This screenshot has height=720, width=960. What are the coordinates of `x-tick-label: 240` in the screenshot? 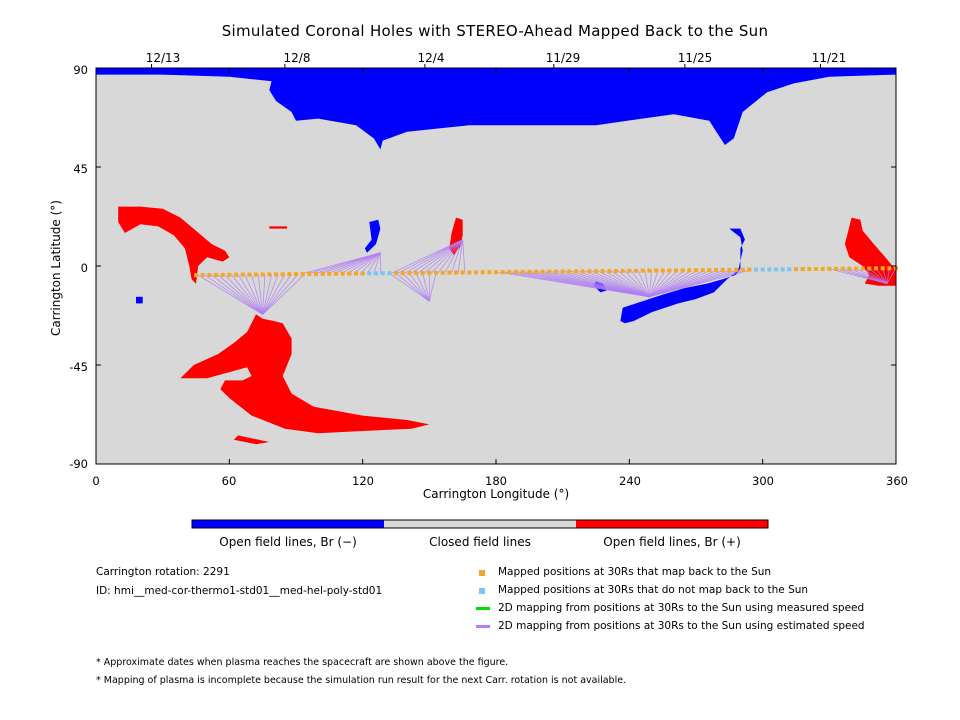 It's located at (630, 481).